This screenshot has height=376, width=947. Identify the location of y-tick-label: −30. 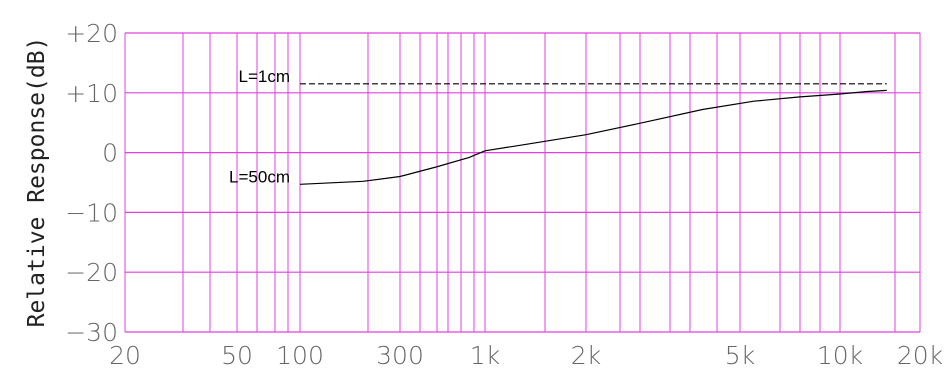
(91, 332).